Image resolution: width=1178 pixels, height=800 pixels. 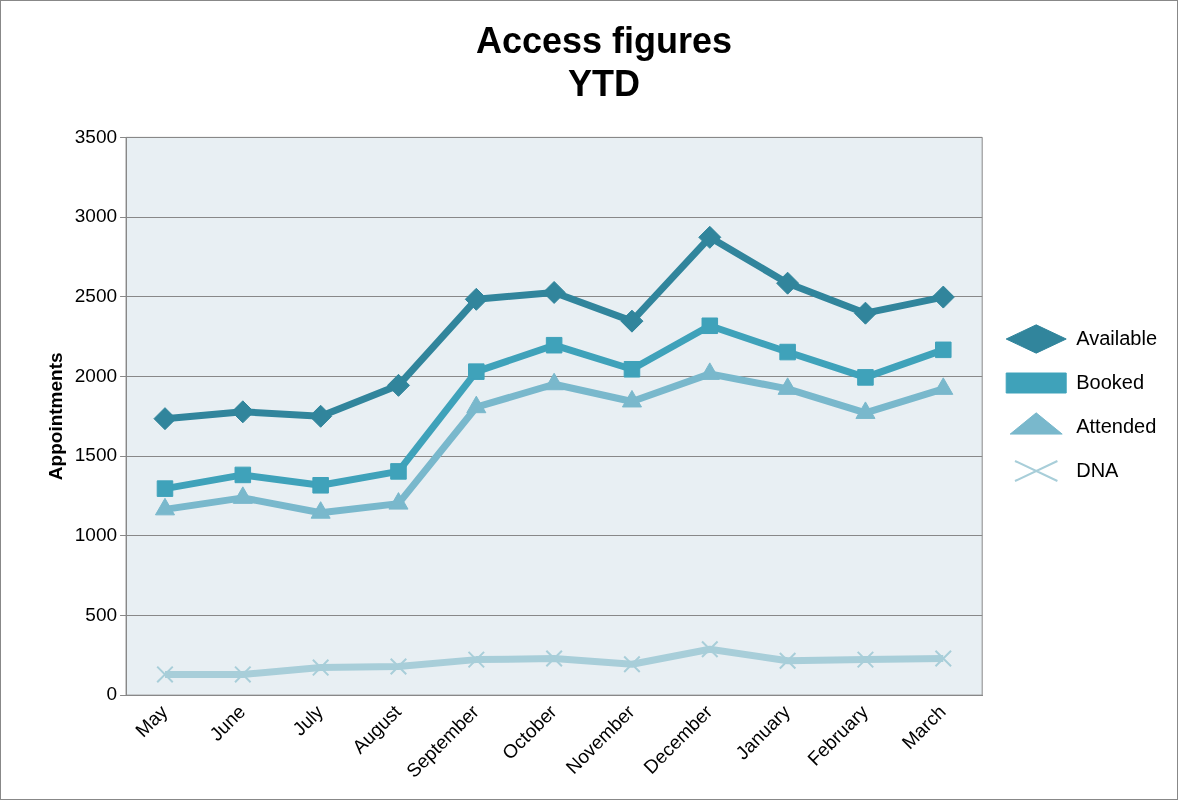 I want to click on legend-label: Available, so click(x=1117, y=337).